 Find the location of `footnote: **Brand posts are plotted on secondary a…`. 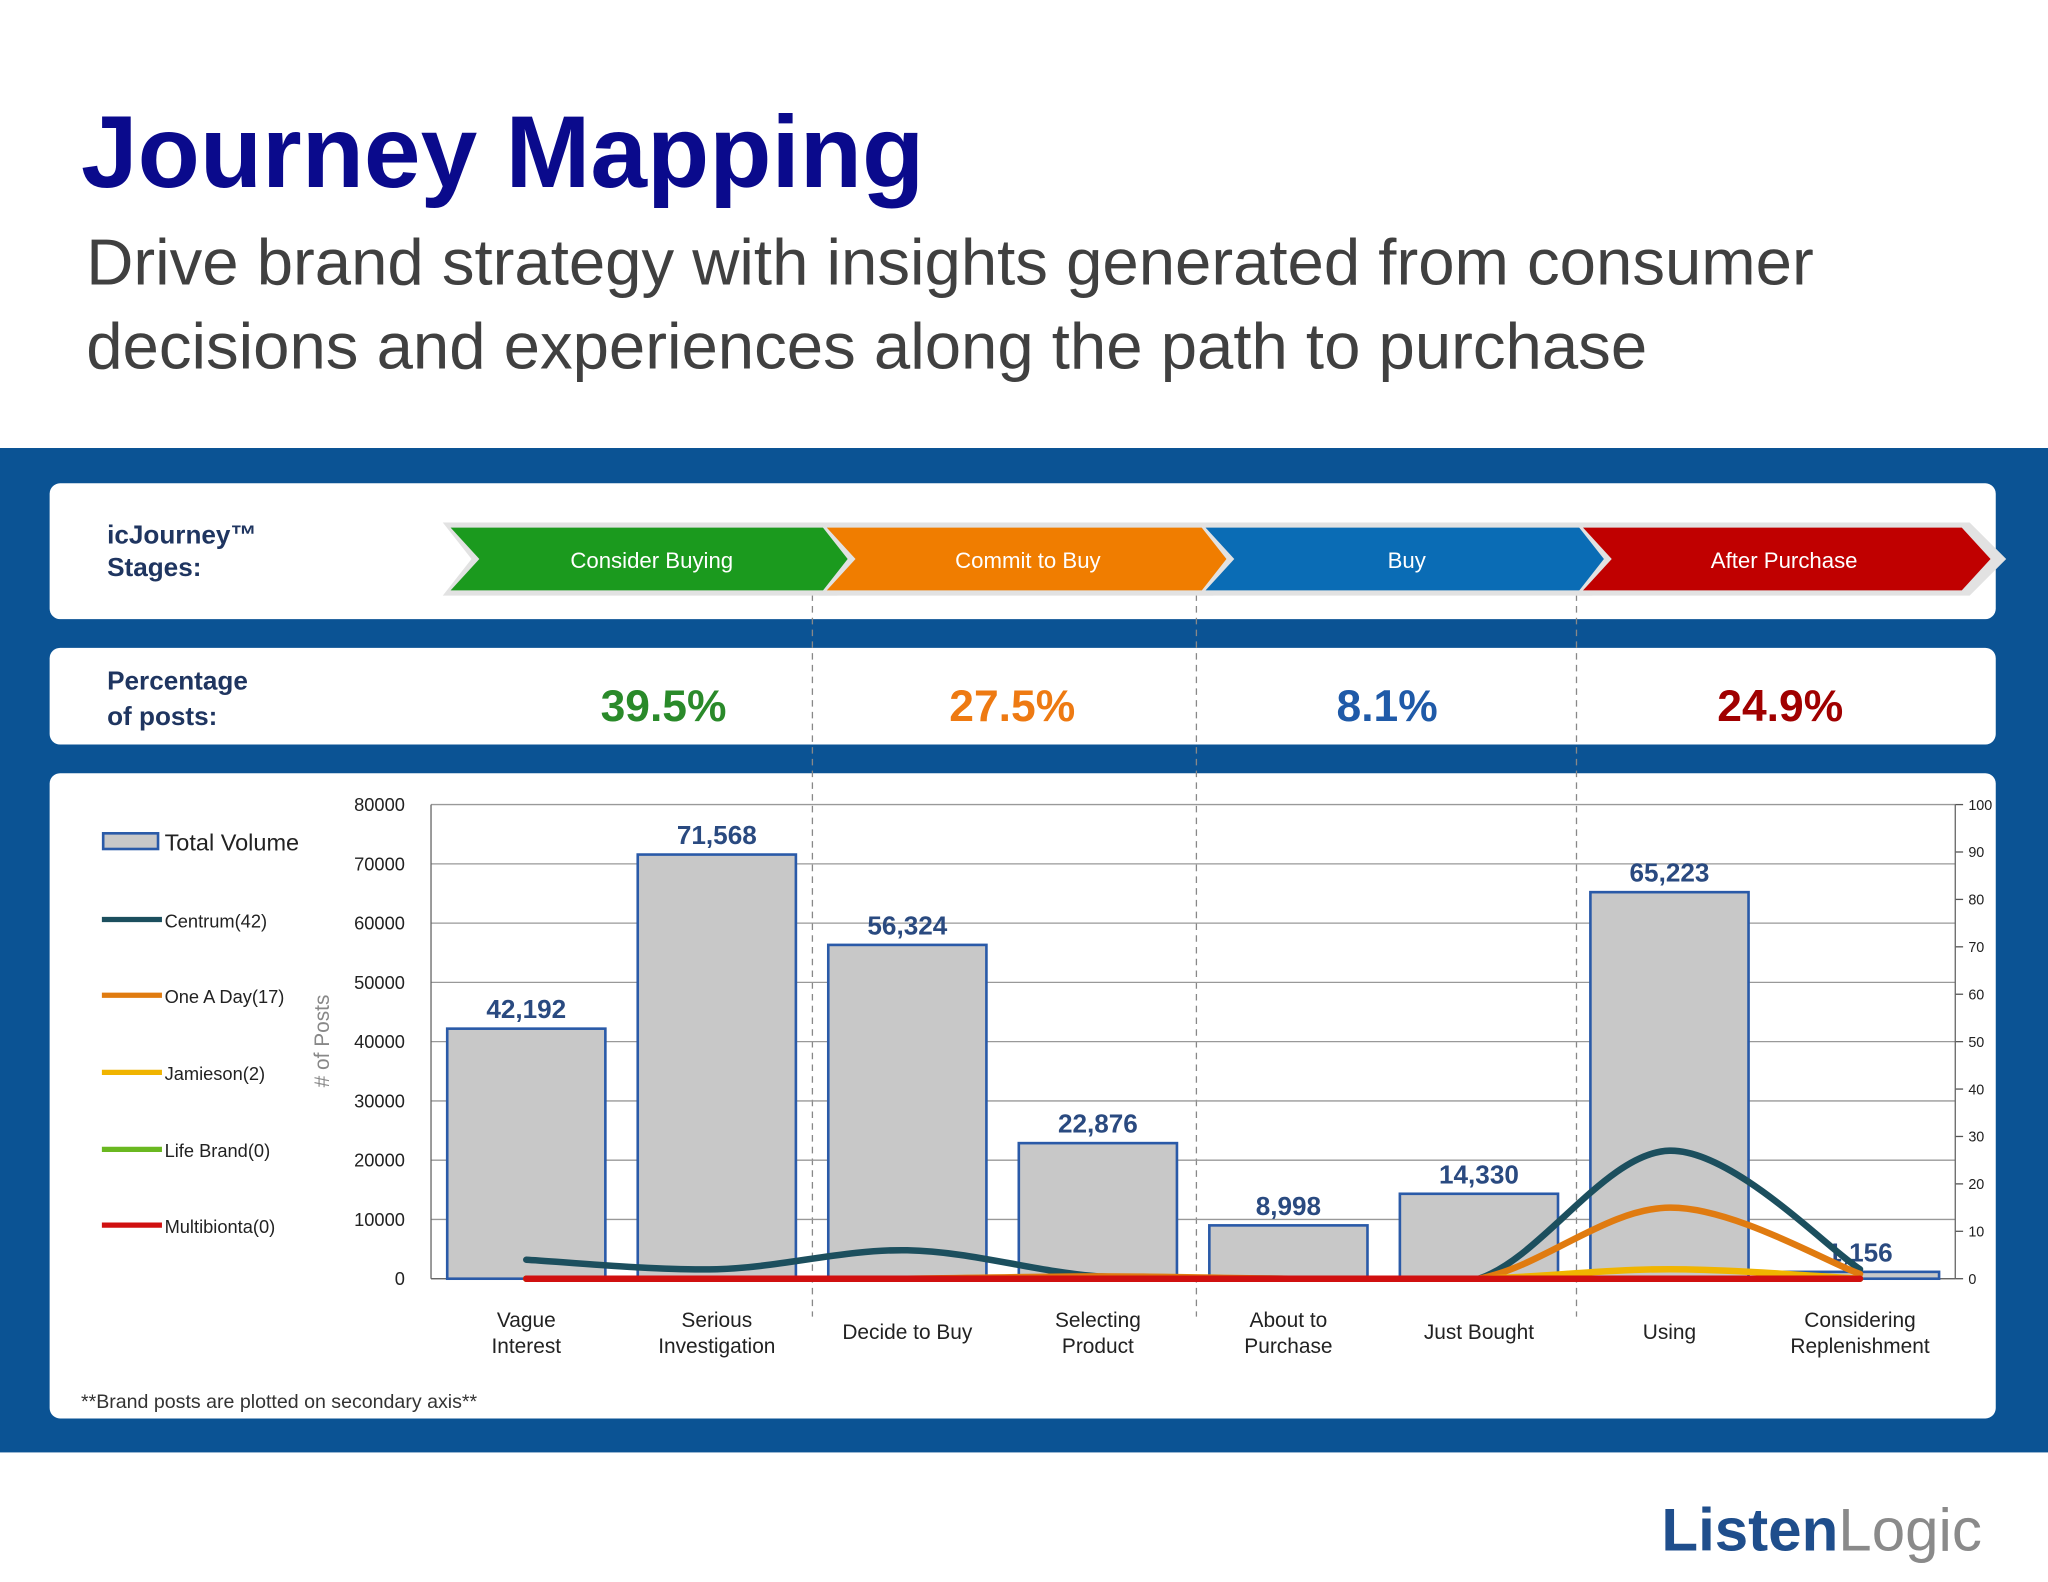

footnote: **Brand posts are plotted on secondary a… is located at coordinates (279, 1402).